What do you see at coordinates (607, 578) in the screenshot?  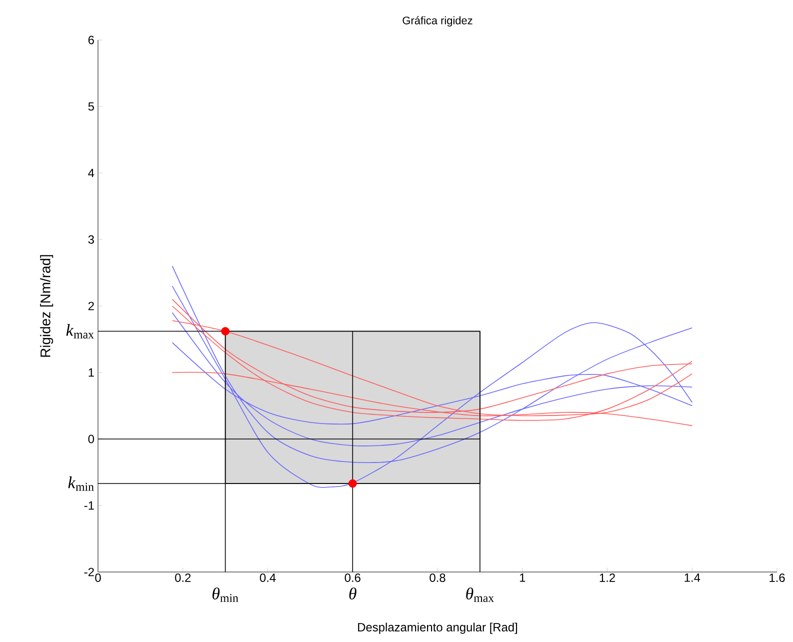 I see `x-tick-label: 1.2` at bounding box center [607, 578].